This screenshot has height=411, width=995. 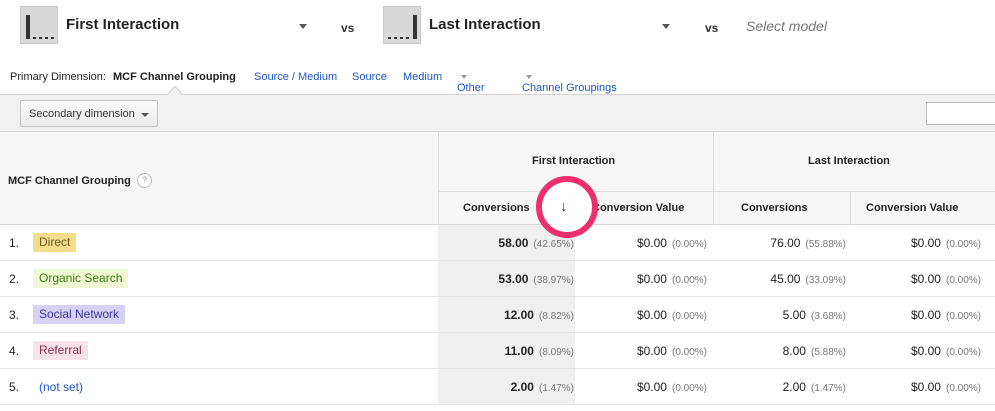 What do you see at coordinates (519, 351) in the screenshot?
I see `value: 11.00` at bounding box center [519, 351].